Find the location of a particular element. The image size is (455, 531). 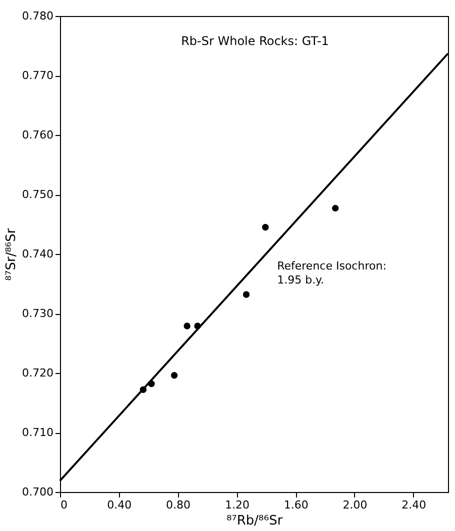

y-tick-label: 0.780 is located at coordinates (38, 16).